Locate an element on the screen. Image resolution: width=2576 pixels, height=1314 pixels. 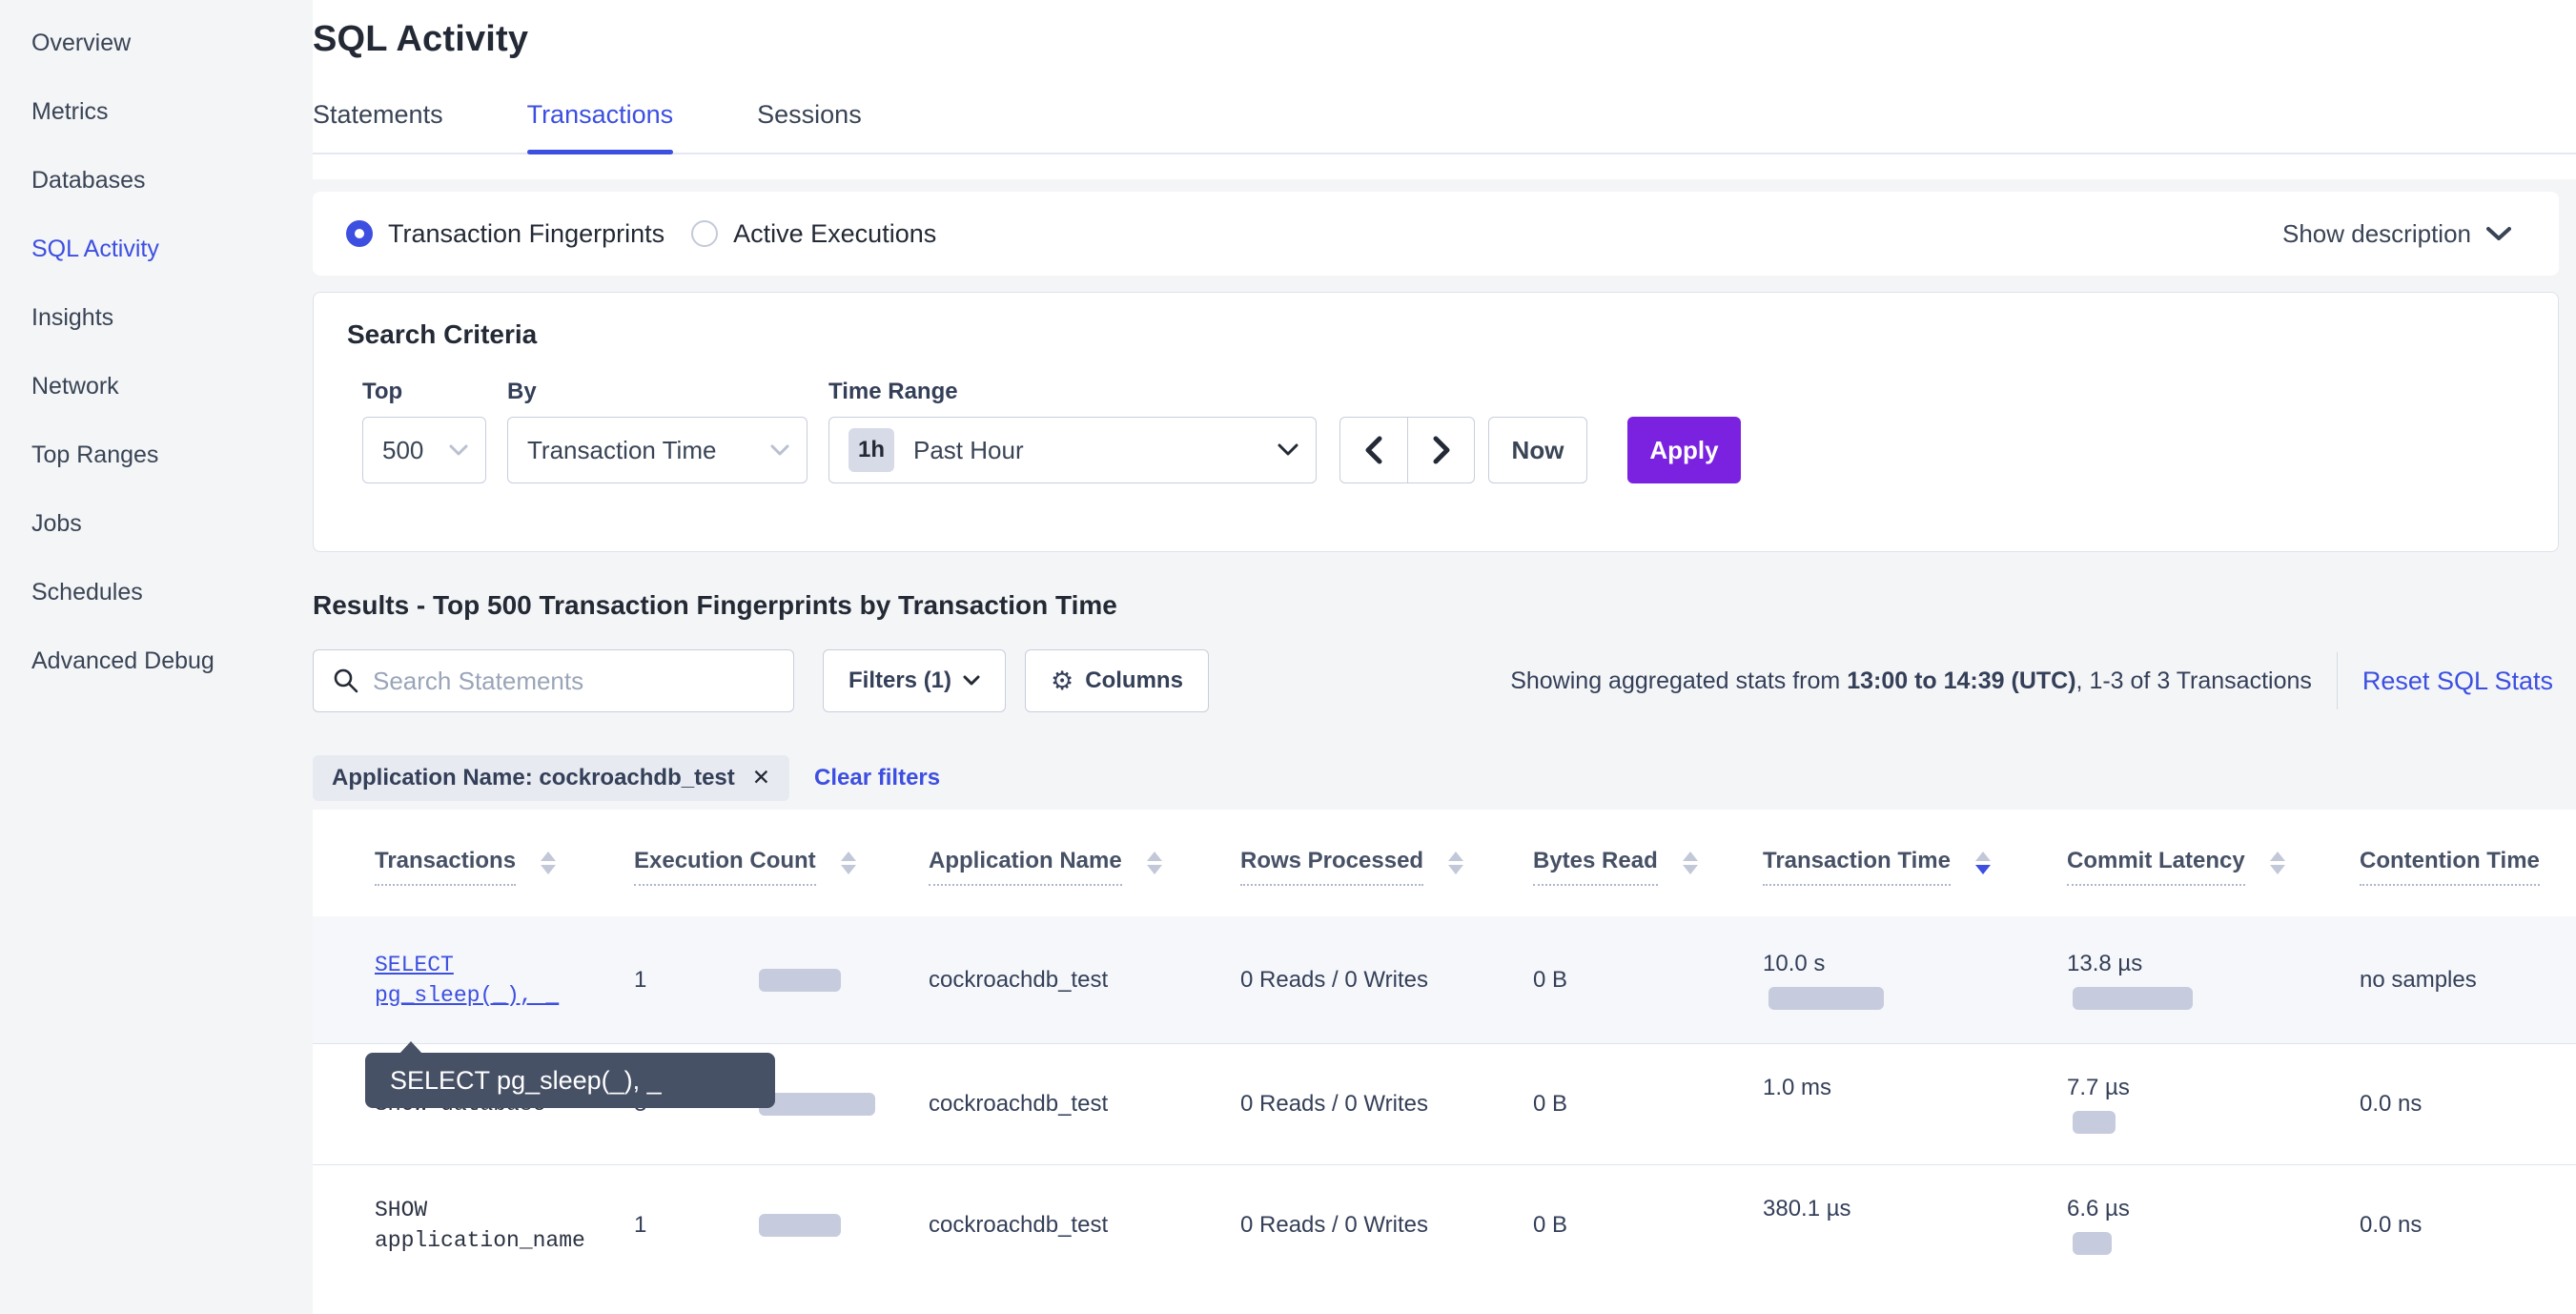
time-range-field: Time Range 1h Past Hour is located at coordinates (1073, 431).